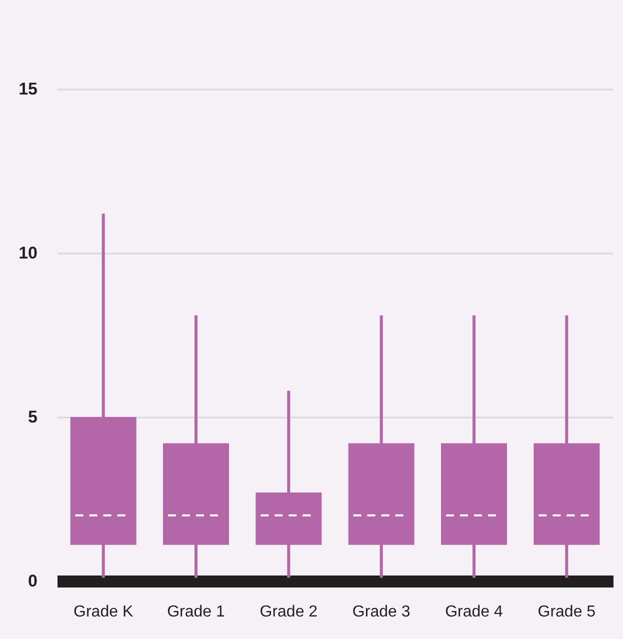 The image size is (623, 639). Describe the element at coordinates (196, 612) in the screenshot. I see `x-tick-label: Grade 1` at that location.